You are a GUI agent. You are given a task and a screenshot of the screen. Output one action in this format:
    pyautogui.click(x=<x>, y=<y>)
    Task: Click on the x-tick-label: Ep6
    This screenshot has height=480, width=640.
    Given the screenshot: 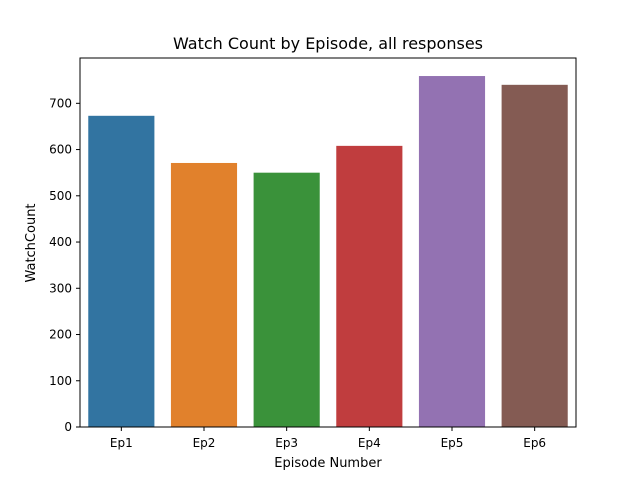 What is the action you would take?
    pyautogui.click(x=534, y=443)
    